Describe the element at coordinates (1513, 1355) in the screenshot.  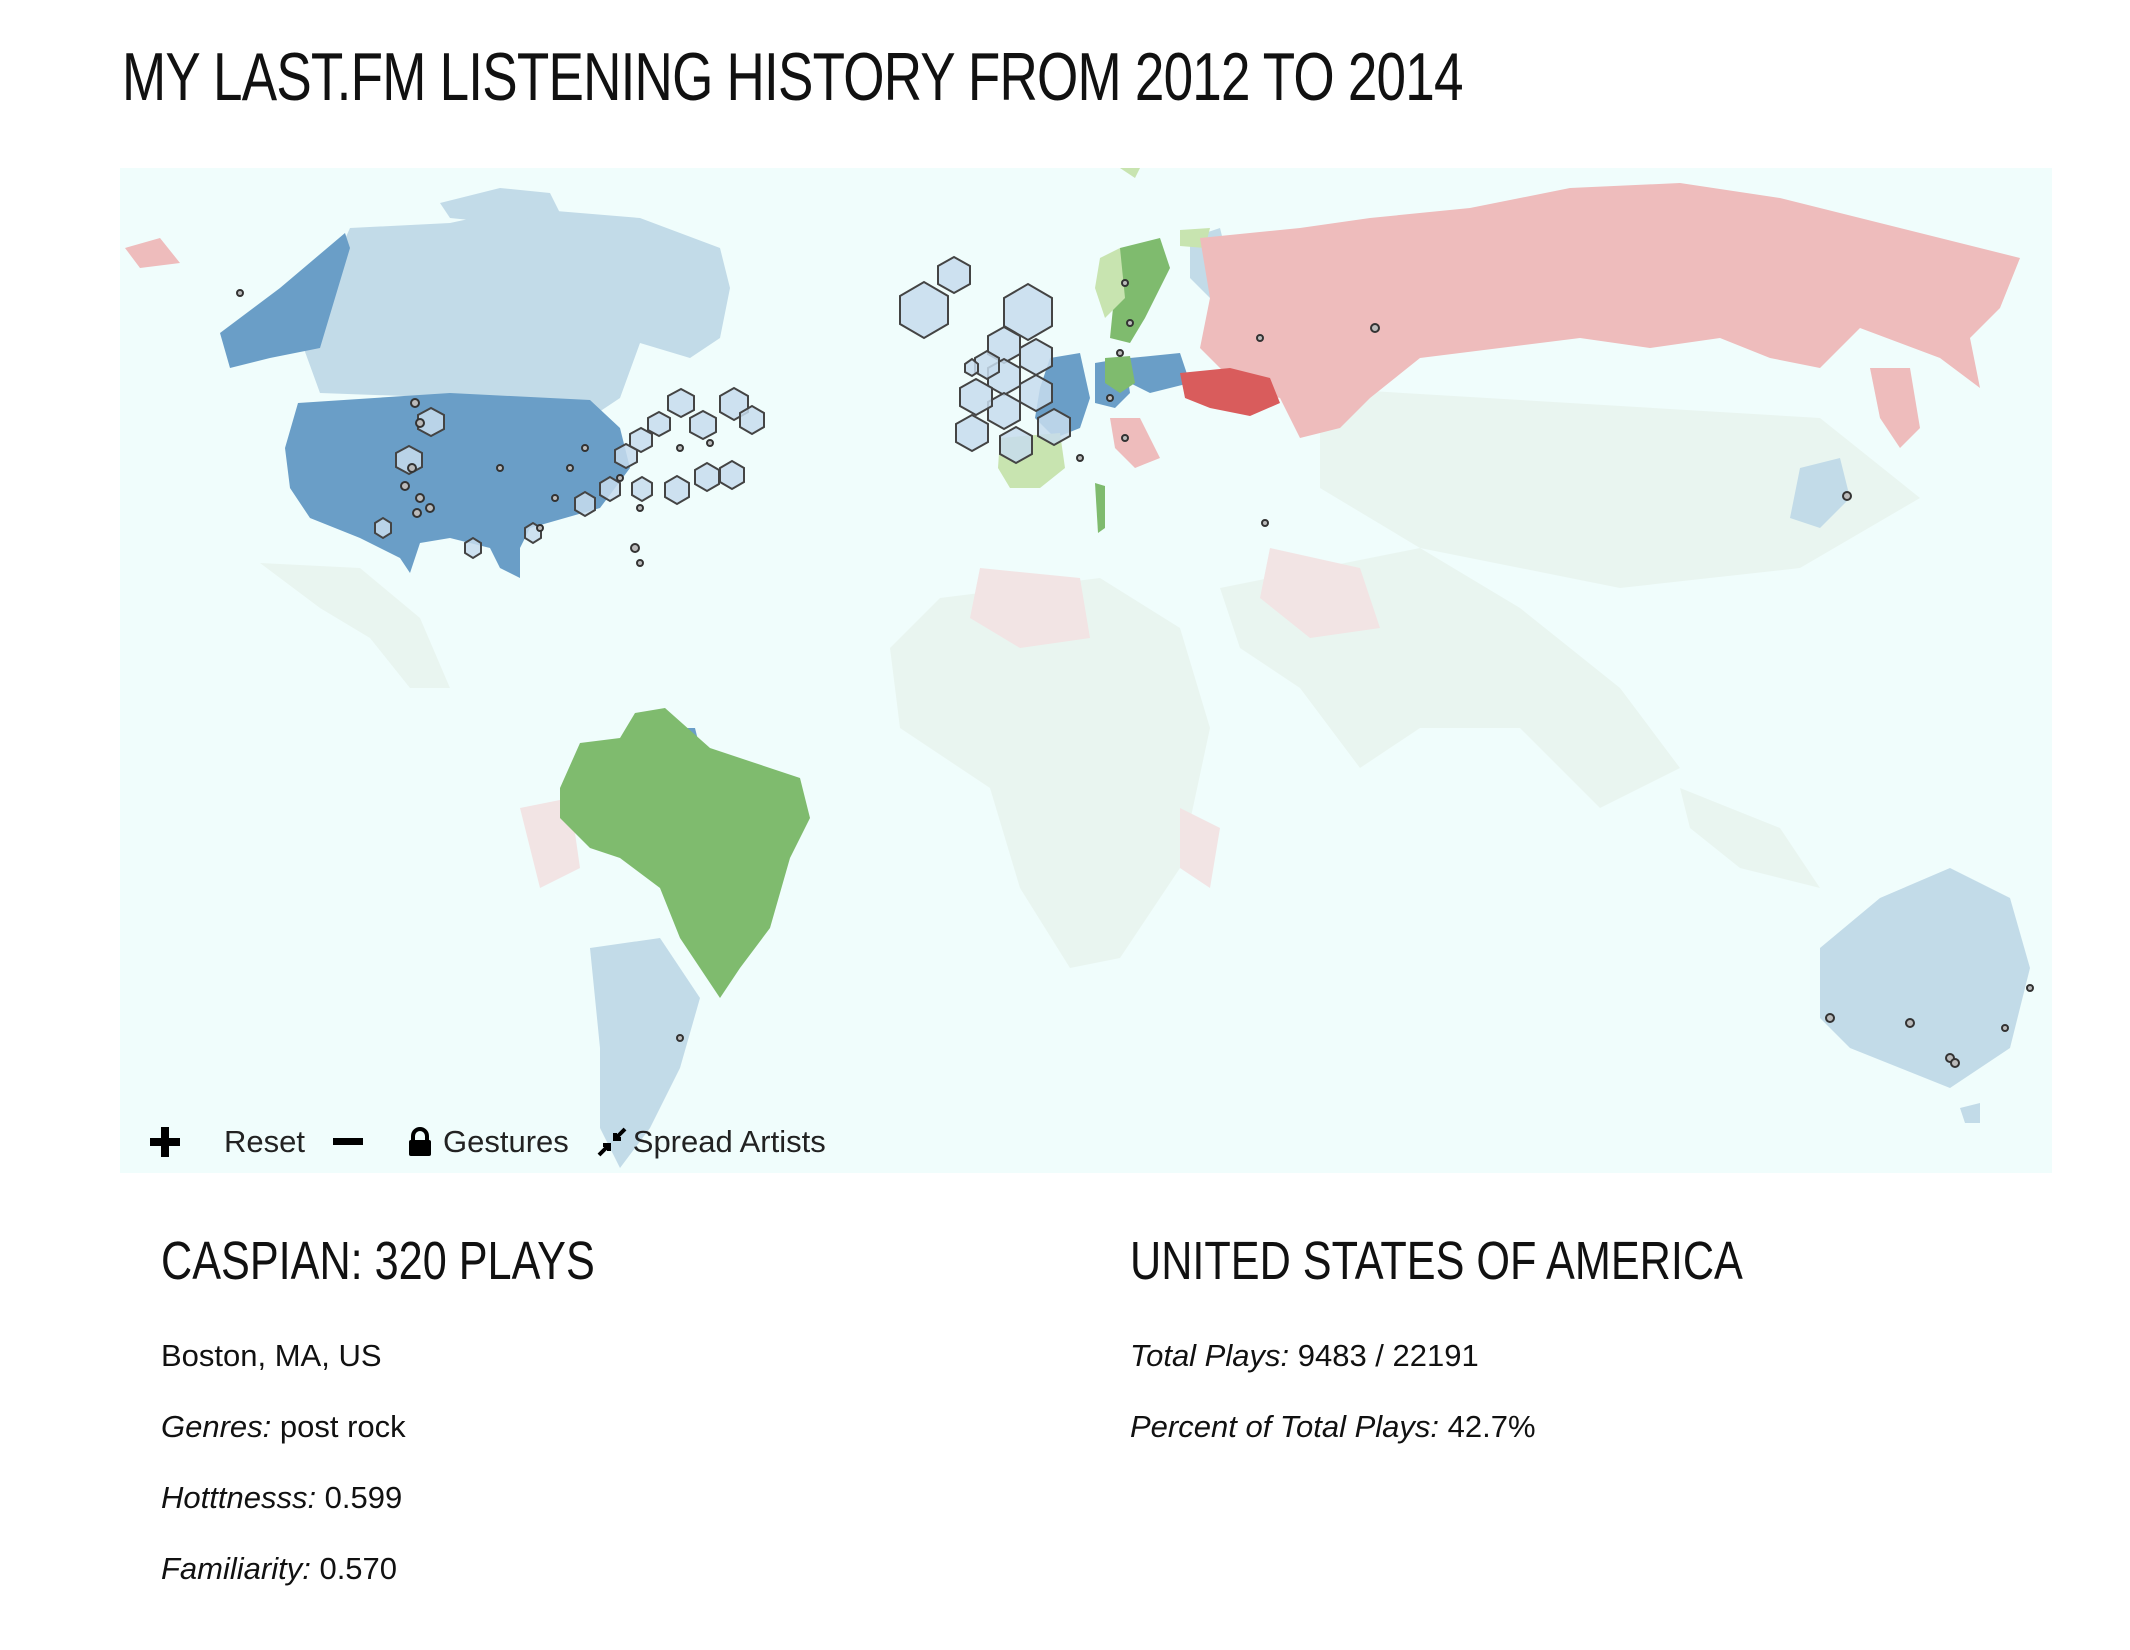
I see `country-total-plays: Total Plays: 9483 / 22191` at that location.